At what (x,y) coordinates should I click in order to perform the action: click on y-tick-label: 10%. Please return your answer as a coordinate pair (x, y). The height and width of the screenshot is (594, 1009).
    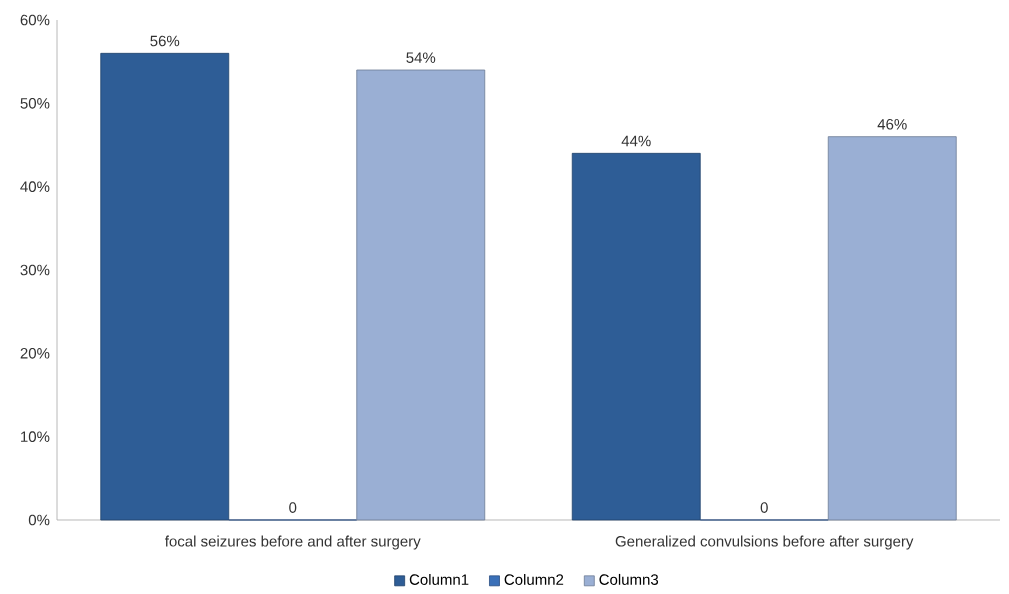
    Looking at the image, I should click on (35, 436).